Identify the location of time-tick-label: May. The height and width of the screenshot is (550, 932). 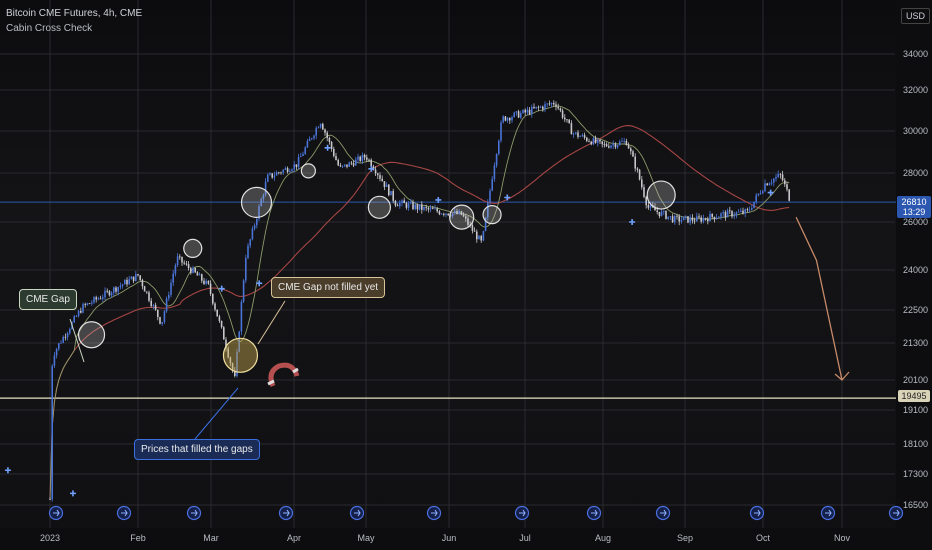
(366, 538).